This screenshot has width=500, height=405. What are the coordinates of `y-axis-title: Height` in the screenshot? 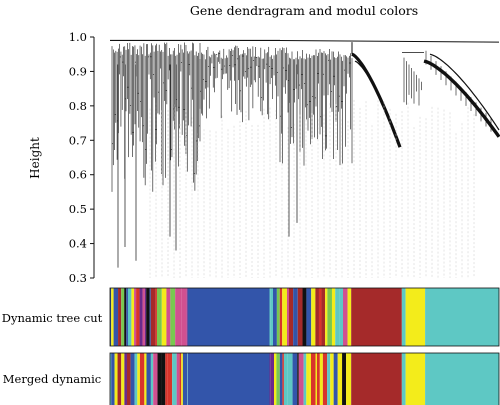 It's located at (35, 158).